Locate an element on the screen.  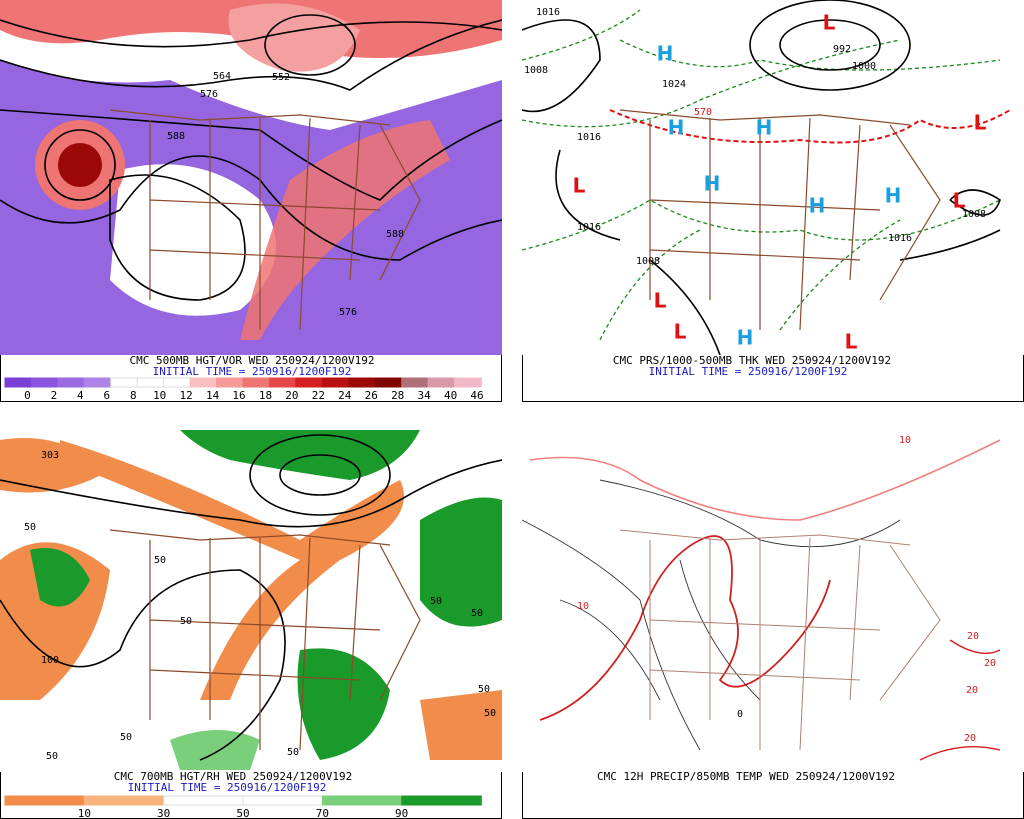
map-label: 576 is located at coordinates (209, 94).